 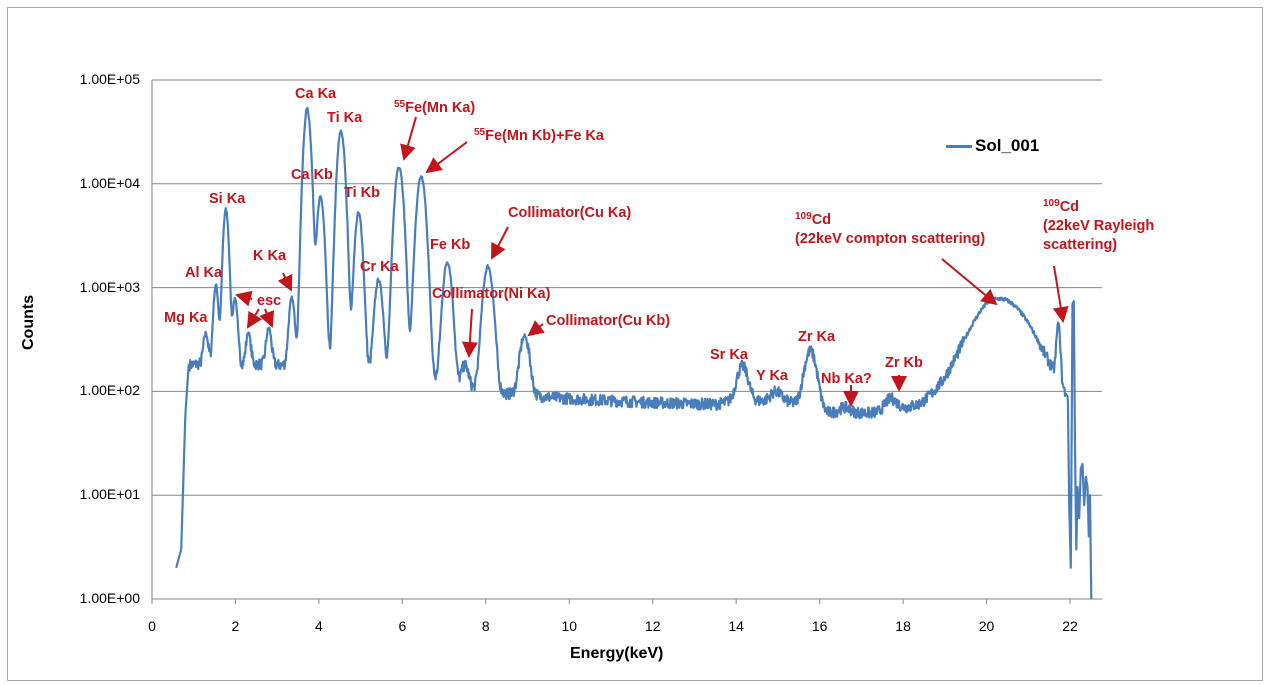 What do you see at coordinates (904, 363) in the screenshot?
I see `label-zr-kb: Zr Kb` at bounding box center [904, 363].